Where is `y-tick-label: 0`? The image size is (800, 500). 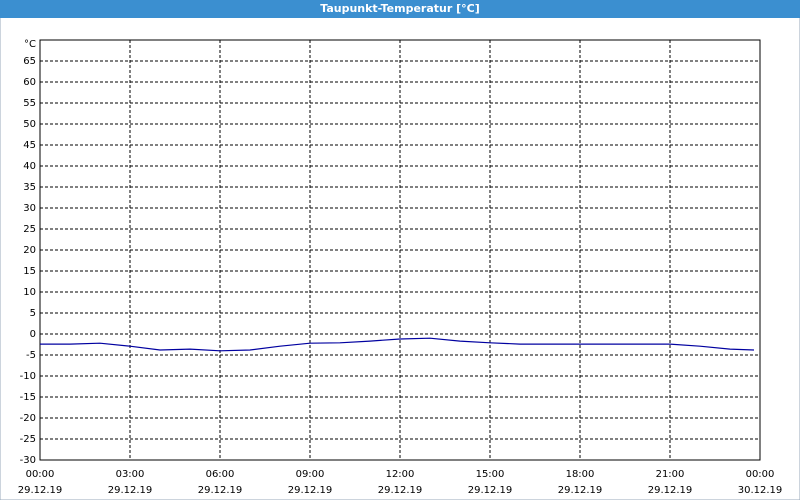 y-tick-label: 0 is located at coordinates (33, 334).